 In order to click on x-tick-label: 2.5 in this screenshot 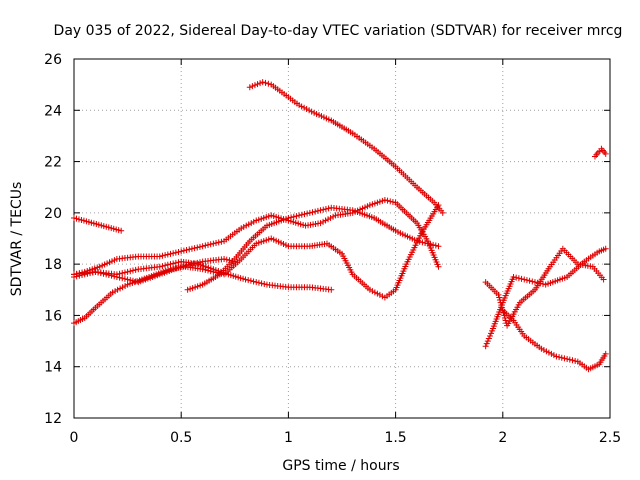, I will do `click(610, 438)`.